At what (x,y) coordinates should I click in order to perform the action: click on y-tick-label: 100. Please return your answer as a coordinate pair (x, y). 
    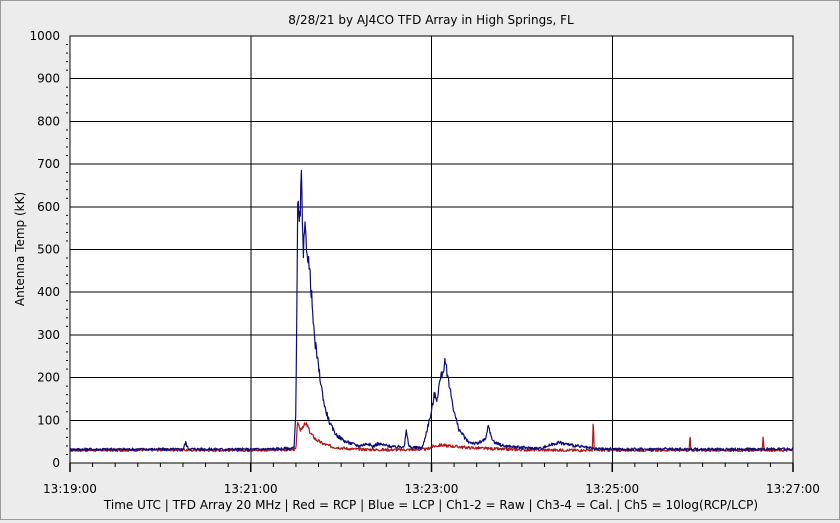
    Looking at the image, I should click on (48, 420).